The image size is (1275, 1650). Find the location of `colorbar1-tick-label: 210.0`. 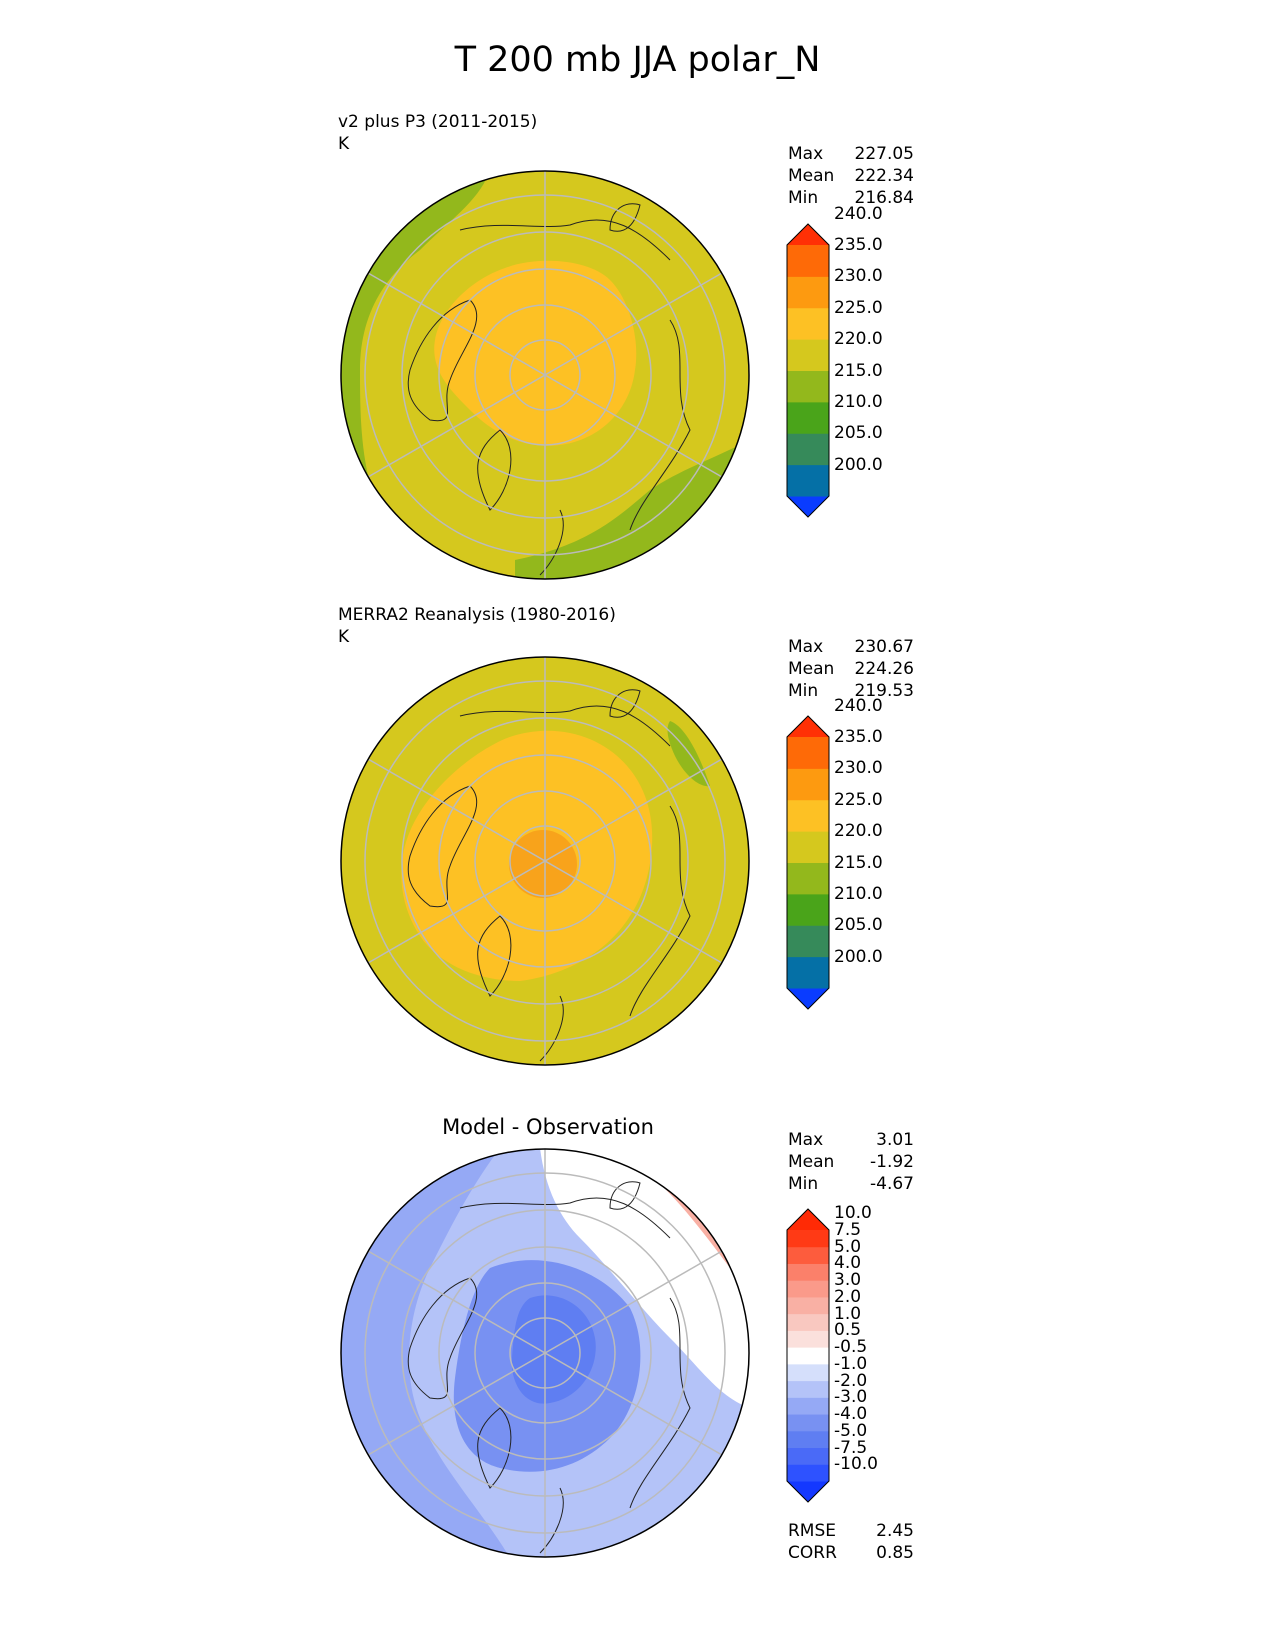

colorbar1-tick-label: 210.0 is located at coordinates (858, 401).